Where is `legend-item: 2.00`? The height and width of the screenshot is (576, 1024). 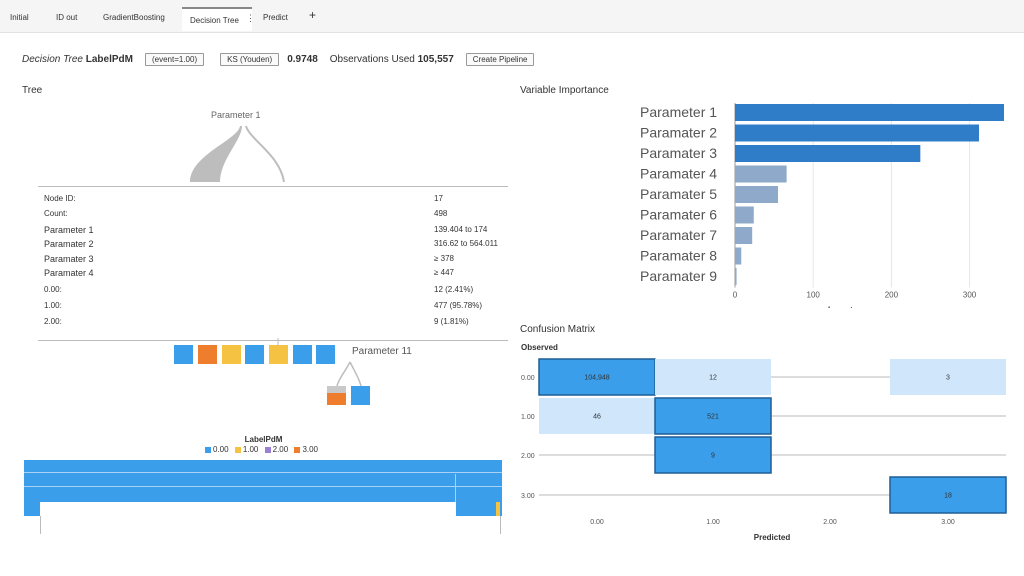 legend-item: 2.00 is located at coordinates (276, 449).